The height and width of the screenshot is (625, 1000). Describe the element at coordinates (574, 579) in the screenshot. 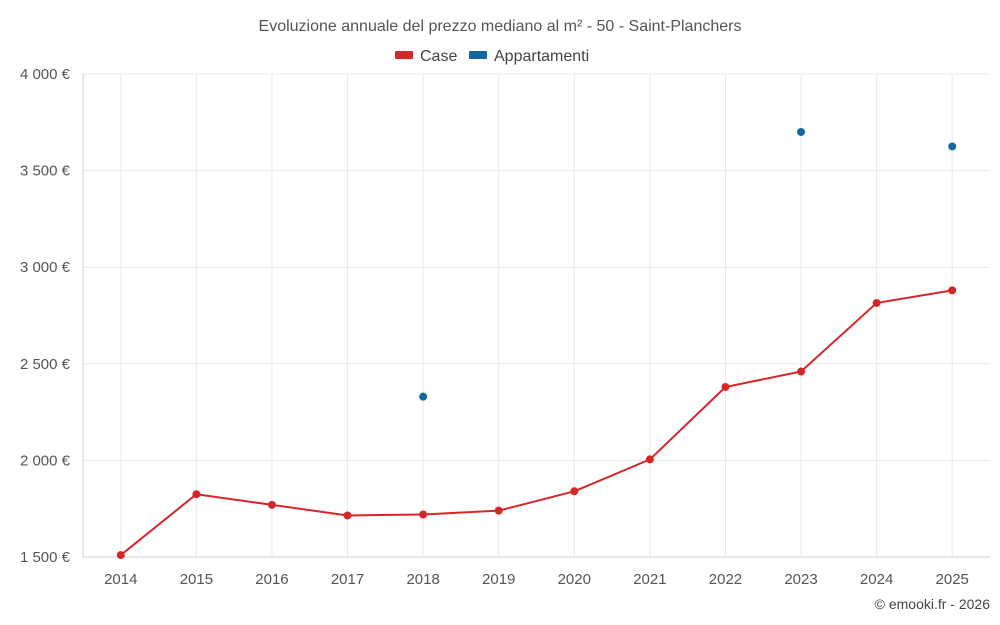

I see `x-tick-label: 2020` at that location.